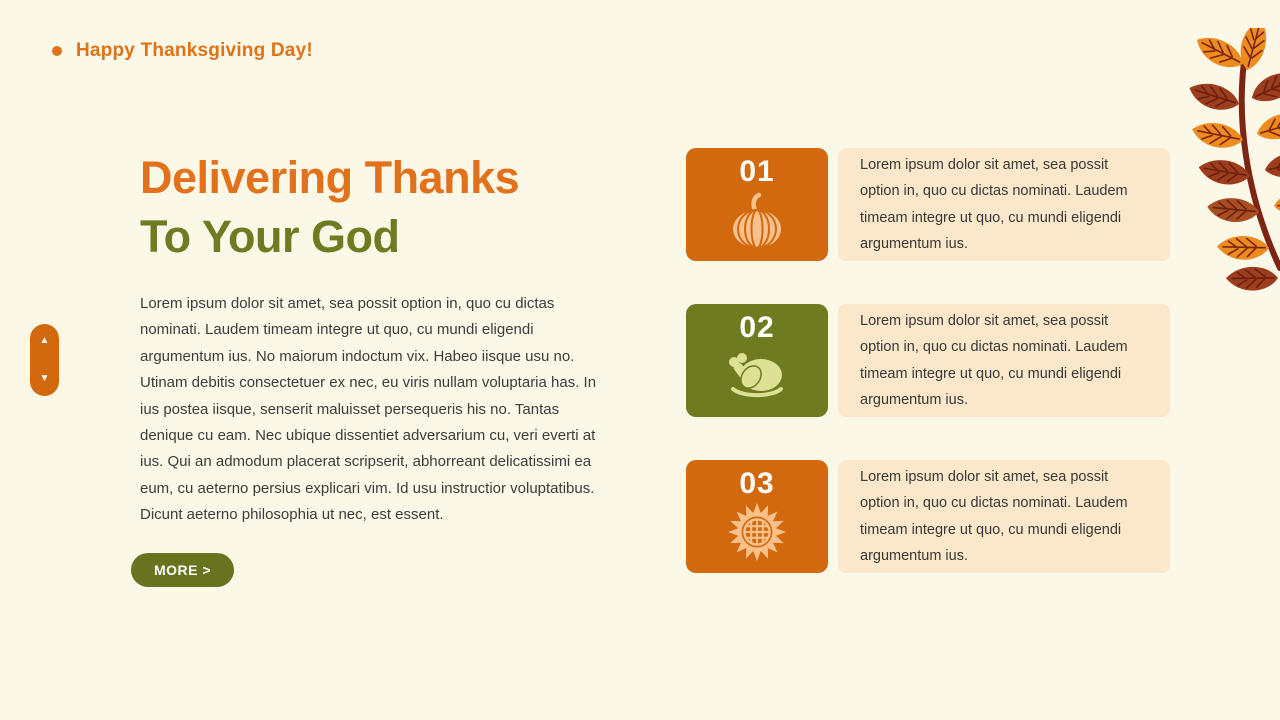 The width and height of the screenshot is (1280, 720). I want to click on title-block: Delivering Thanks To Your God, so click(380, 207).